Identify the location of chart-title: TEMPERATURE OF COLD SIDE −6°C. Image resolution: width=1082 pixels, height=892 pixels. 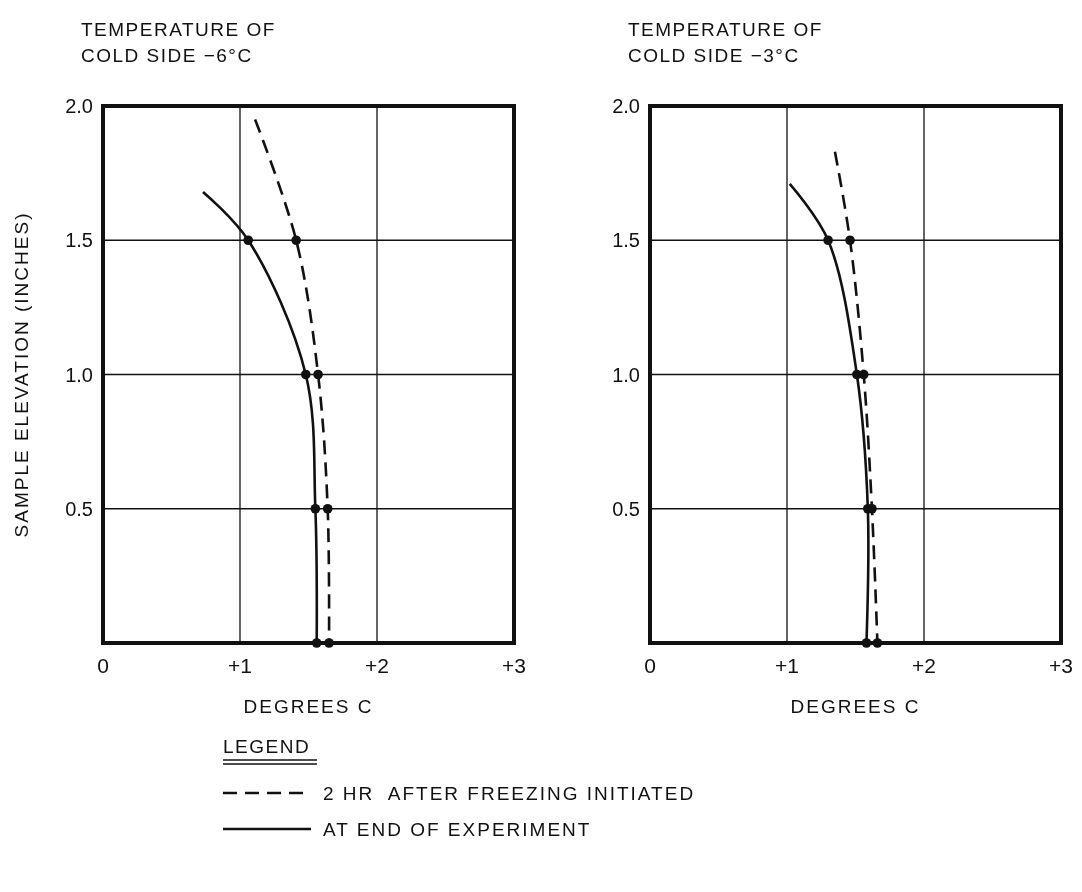
(178, 42).